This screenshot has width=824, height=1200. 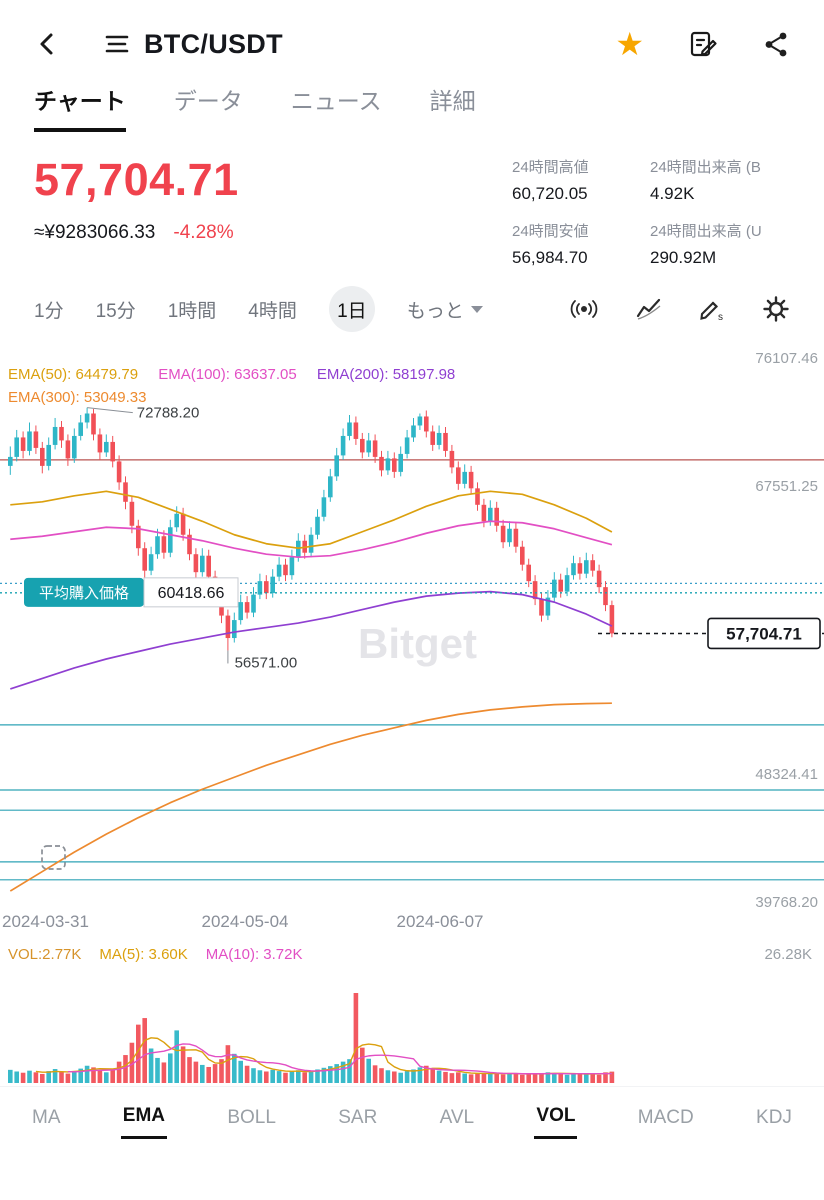 What do you see at coordinates (168, 413) in the screenshot?
I see `svg-text: 72788.20` at bounding box center [168, 413].